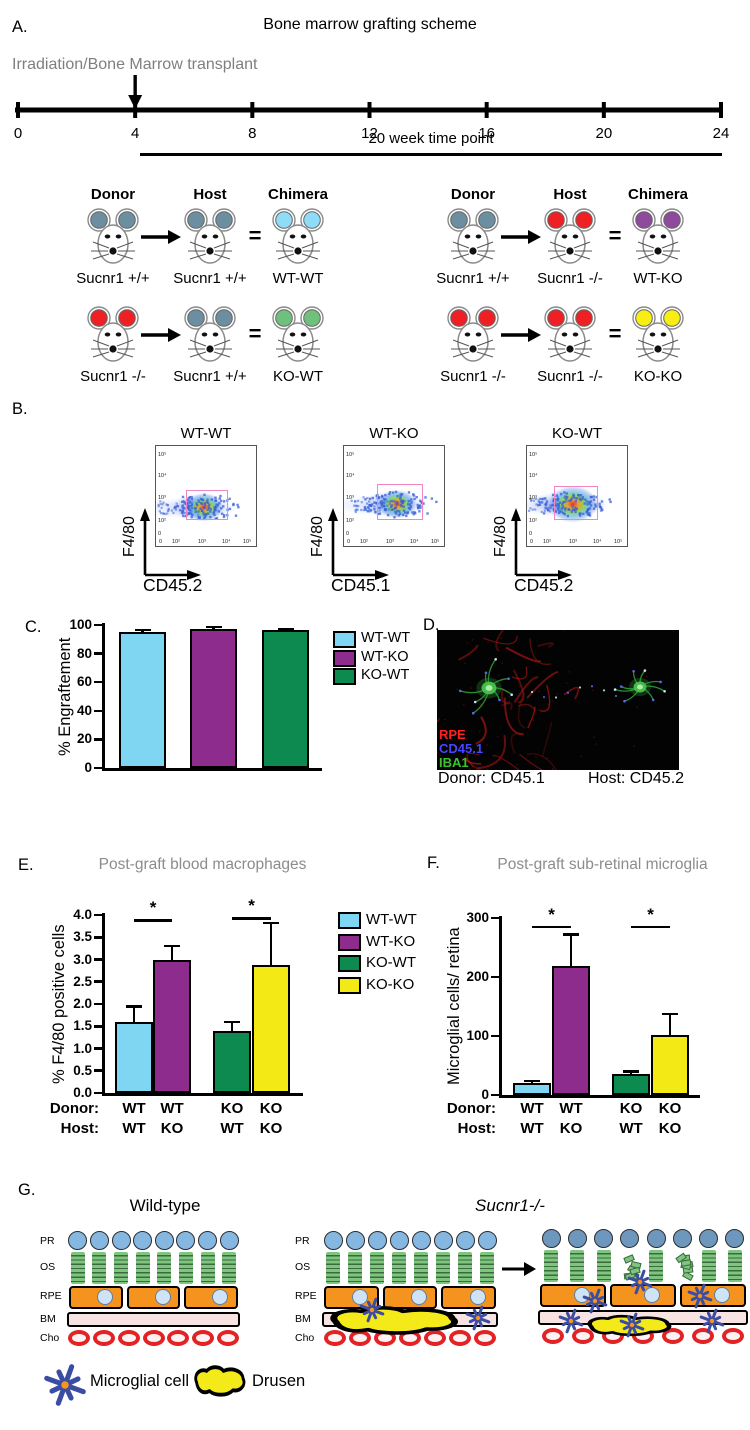 The width and height of the screenshot is (750, 1430). Describe the element at coordinates (271, 1029) in the screenshot. I see `bar-KO-KO` at that location.